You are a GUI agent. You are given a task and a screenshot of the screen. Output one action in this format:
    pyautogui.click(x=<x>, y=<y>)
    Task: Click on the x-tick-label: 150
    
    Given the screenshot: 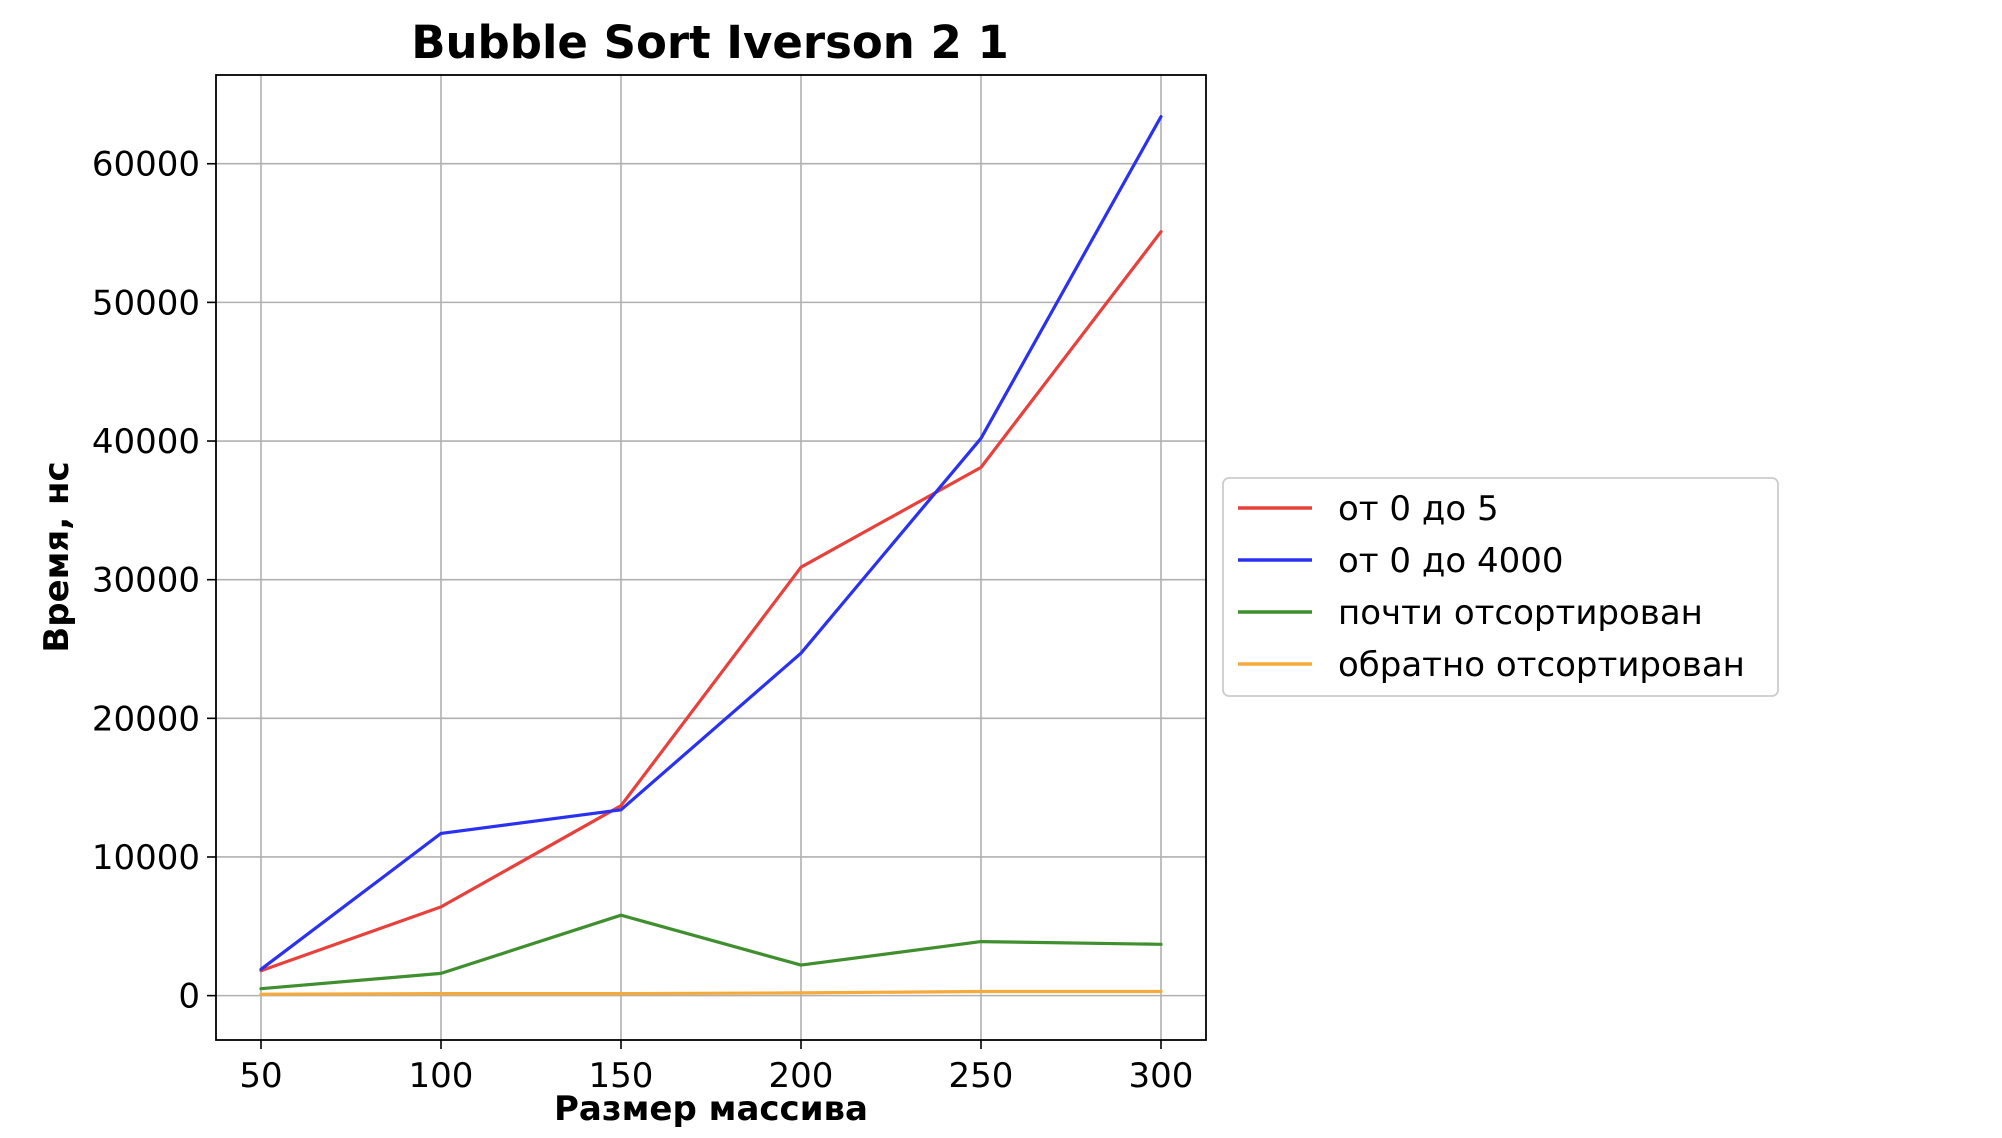 What is the action you would take?
    pyautogui.click(x=621, y=1076)
    